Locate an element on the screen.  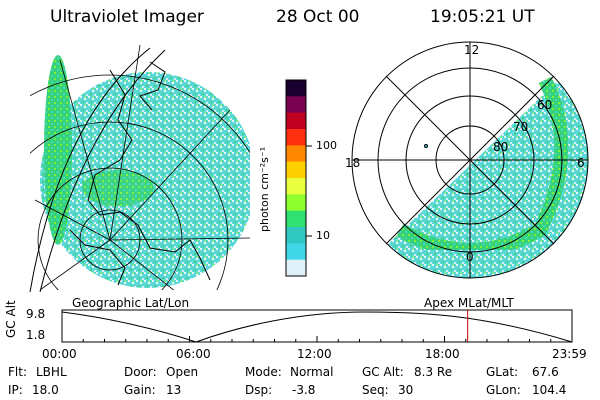
info-label: GLat: is located at coordinates (502, 372).